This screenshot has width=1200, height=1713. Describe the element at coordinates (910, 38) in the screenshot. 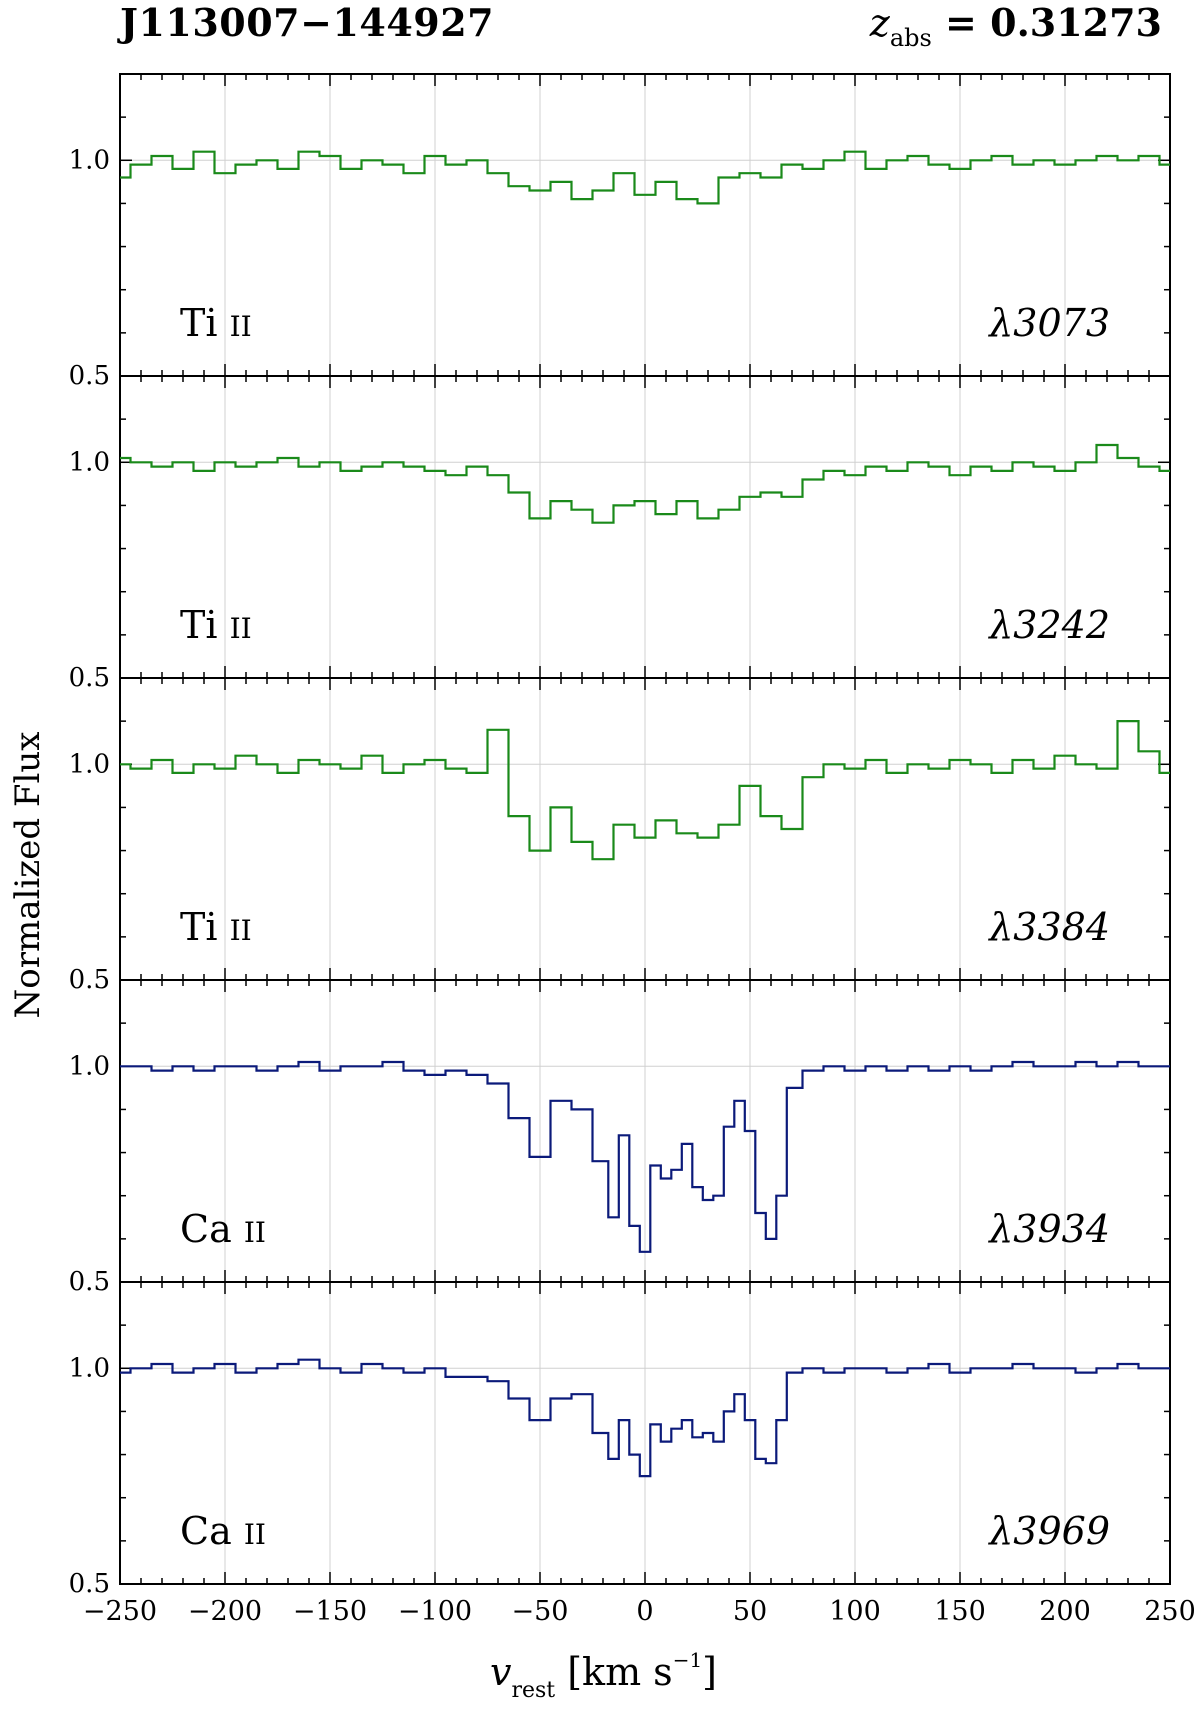

I see `z-subscript: abs` at that location.